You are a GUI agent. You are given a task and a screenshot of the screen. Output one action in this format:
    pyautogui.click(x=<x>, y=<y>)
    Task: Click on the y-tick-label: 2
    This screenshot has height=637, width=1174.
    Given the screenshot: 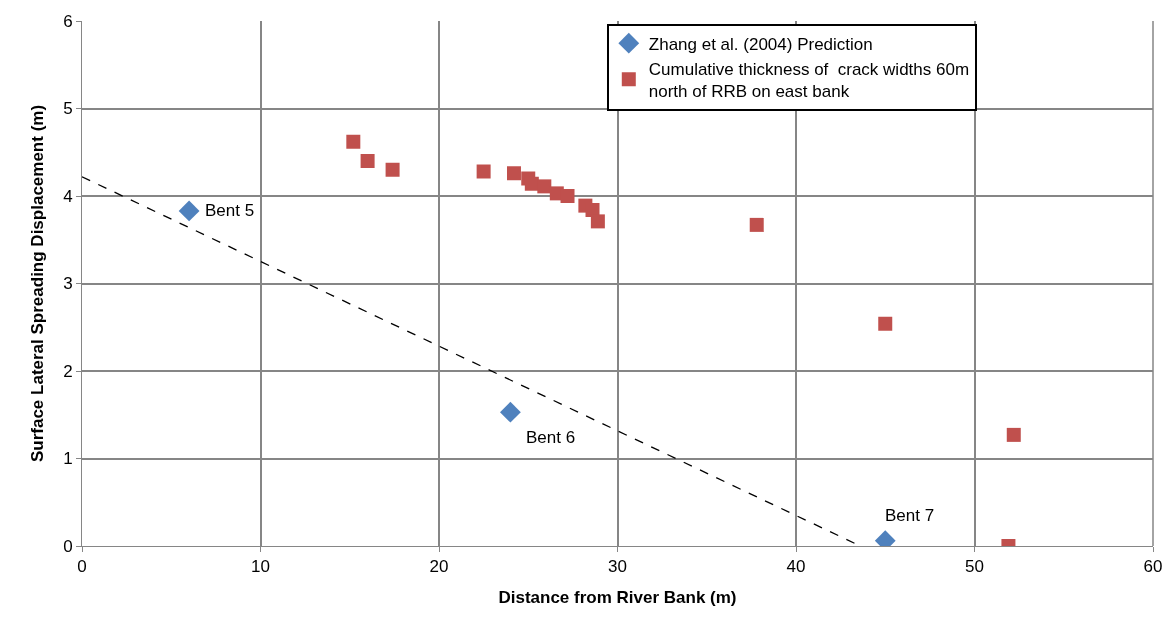 What is the action you would take?
    pyautogui.click(x=68, y=371)
    